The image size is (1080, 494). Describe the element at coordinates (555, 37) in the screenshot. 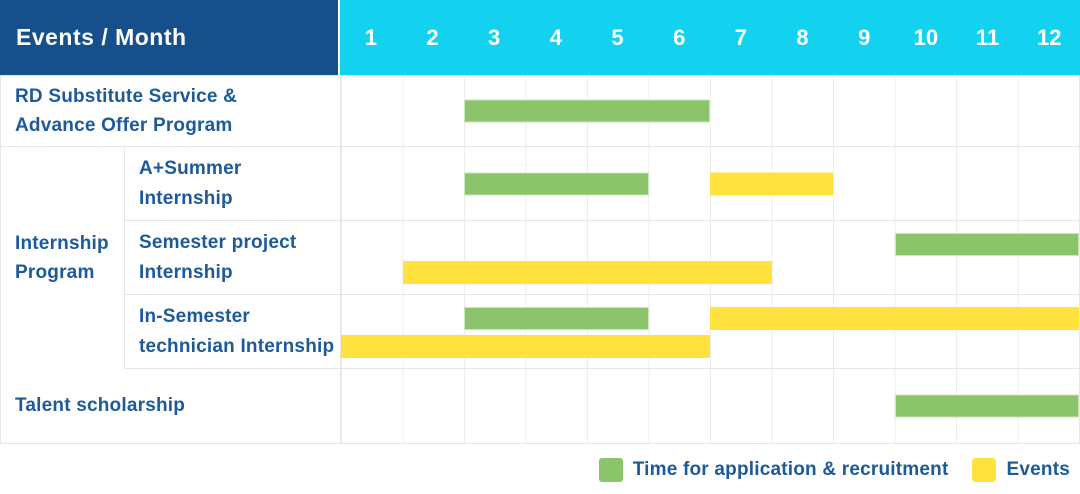

I see `month-header-cell: 4` at that location.